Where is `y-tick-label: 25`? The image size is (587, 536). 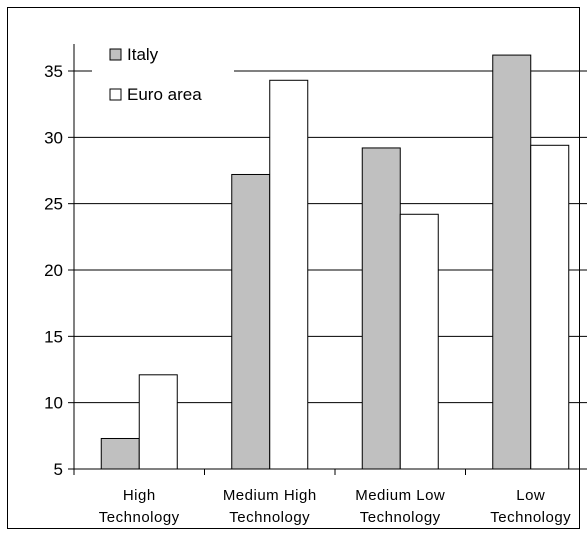
y-tick-label: 25 is located at coordinates (53, 204).